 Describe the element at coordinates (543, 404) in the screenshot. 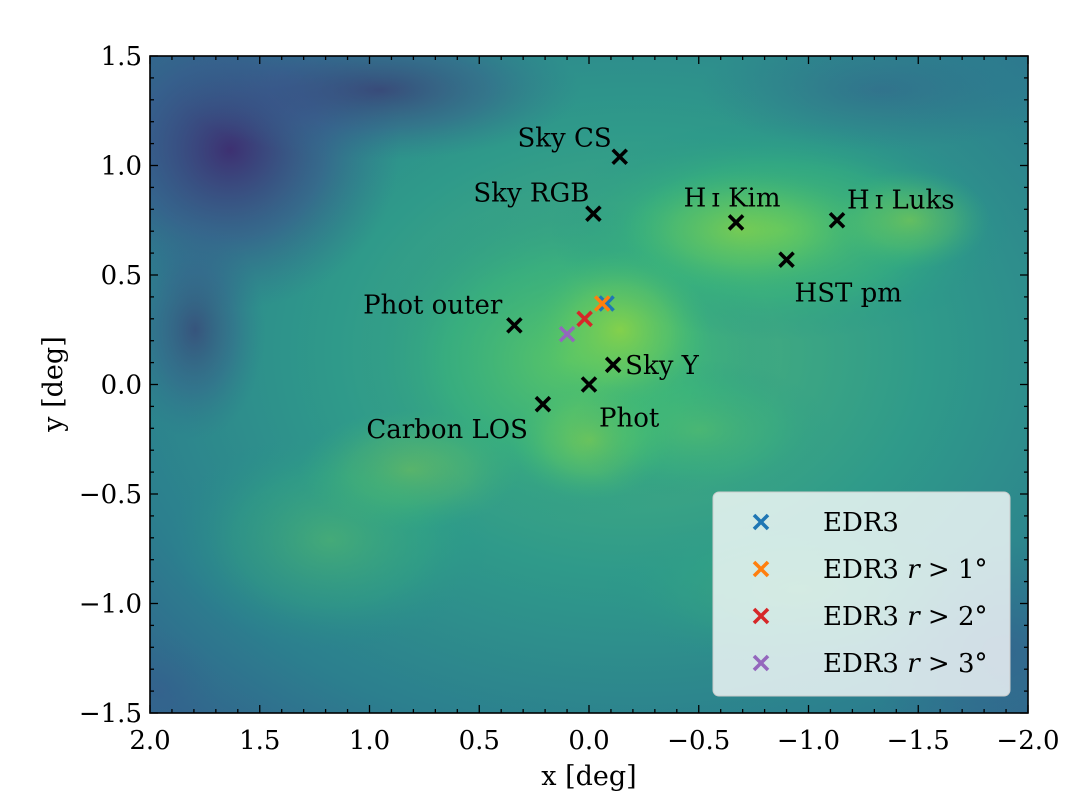

I see `marker-carbon-los` at that location.